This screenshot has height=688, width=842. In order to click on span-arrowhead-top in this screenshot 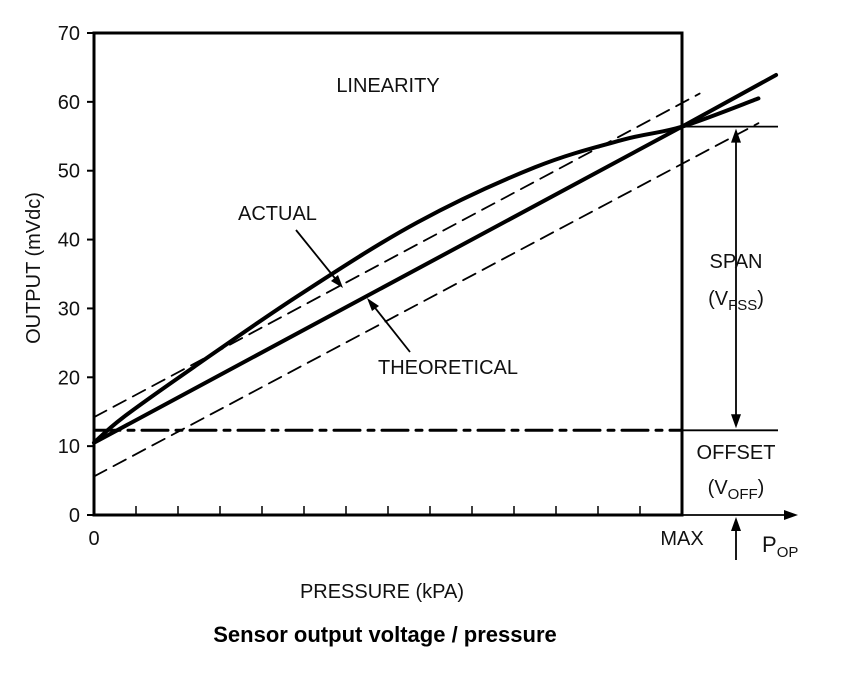, I will do `click(736, 135)`.